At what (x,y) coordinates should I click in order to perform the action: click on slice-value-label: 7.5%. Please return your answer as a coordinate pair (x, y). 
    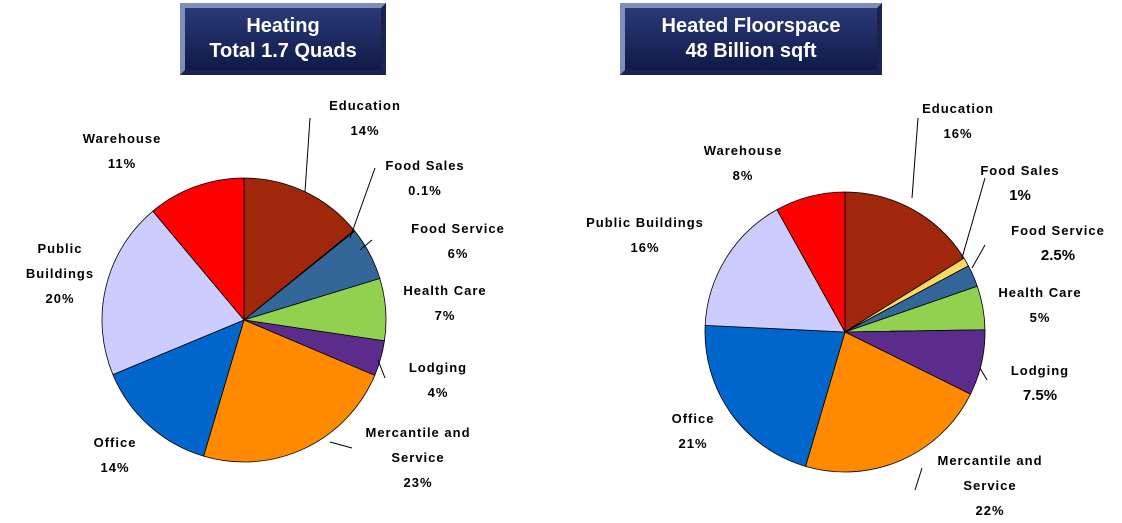
    Looking at the image, I should click on (1040, 395).